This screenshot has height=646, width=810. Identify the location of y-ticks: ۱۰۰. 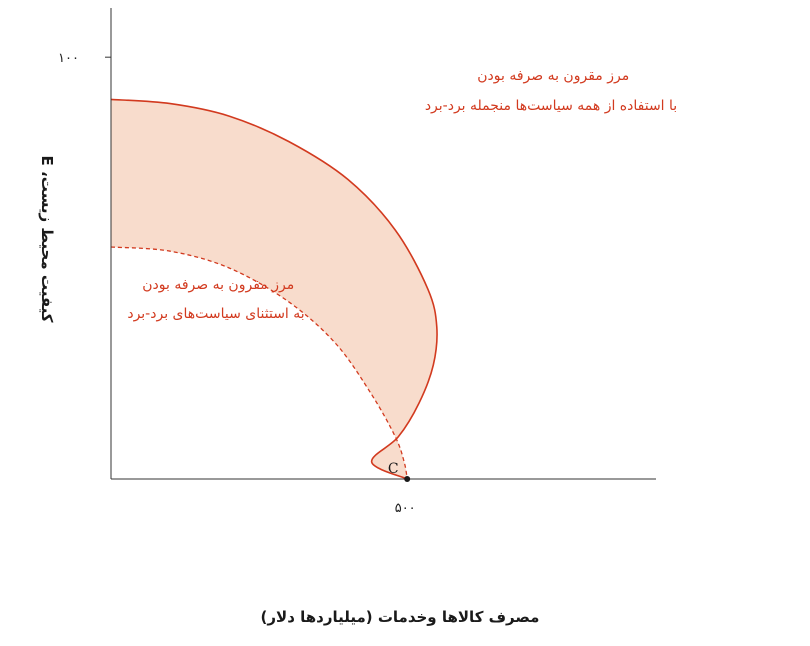
(84, 58).